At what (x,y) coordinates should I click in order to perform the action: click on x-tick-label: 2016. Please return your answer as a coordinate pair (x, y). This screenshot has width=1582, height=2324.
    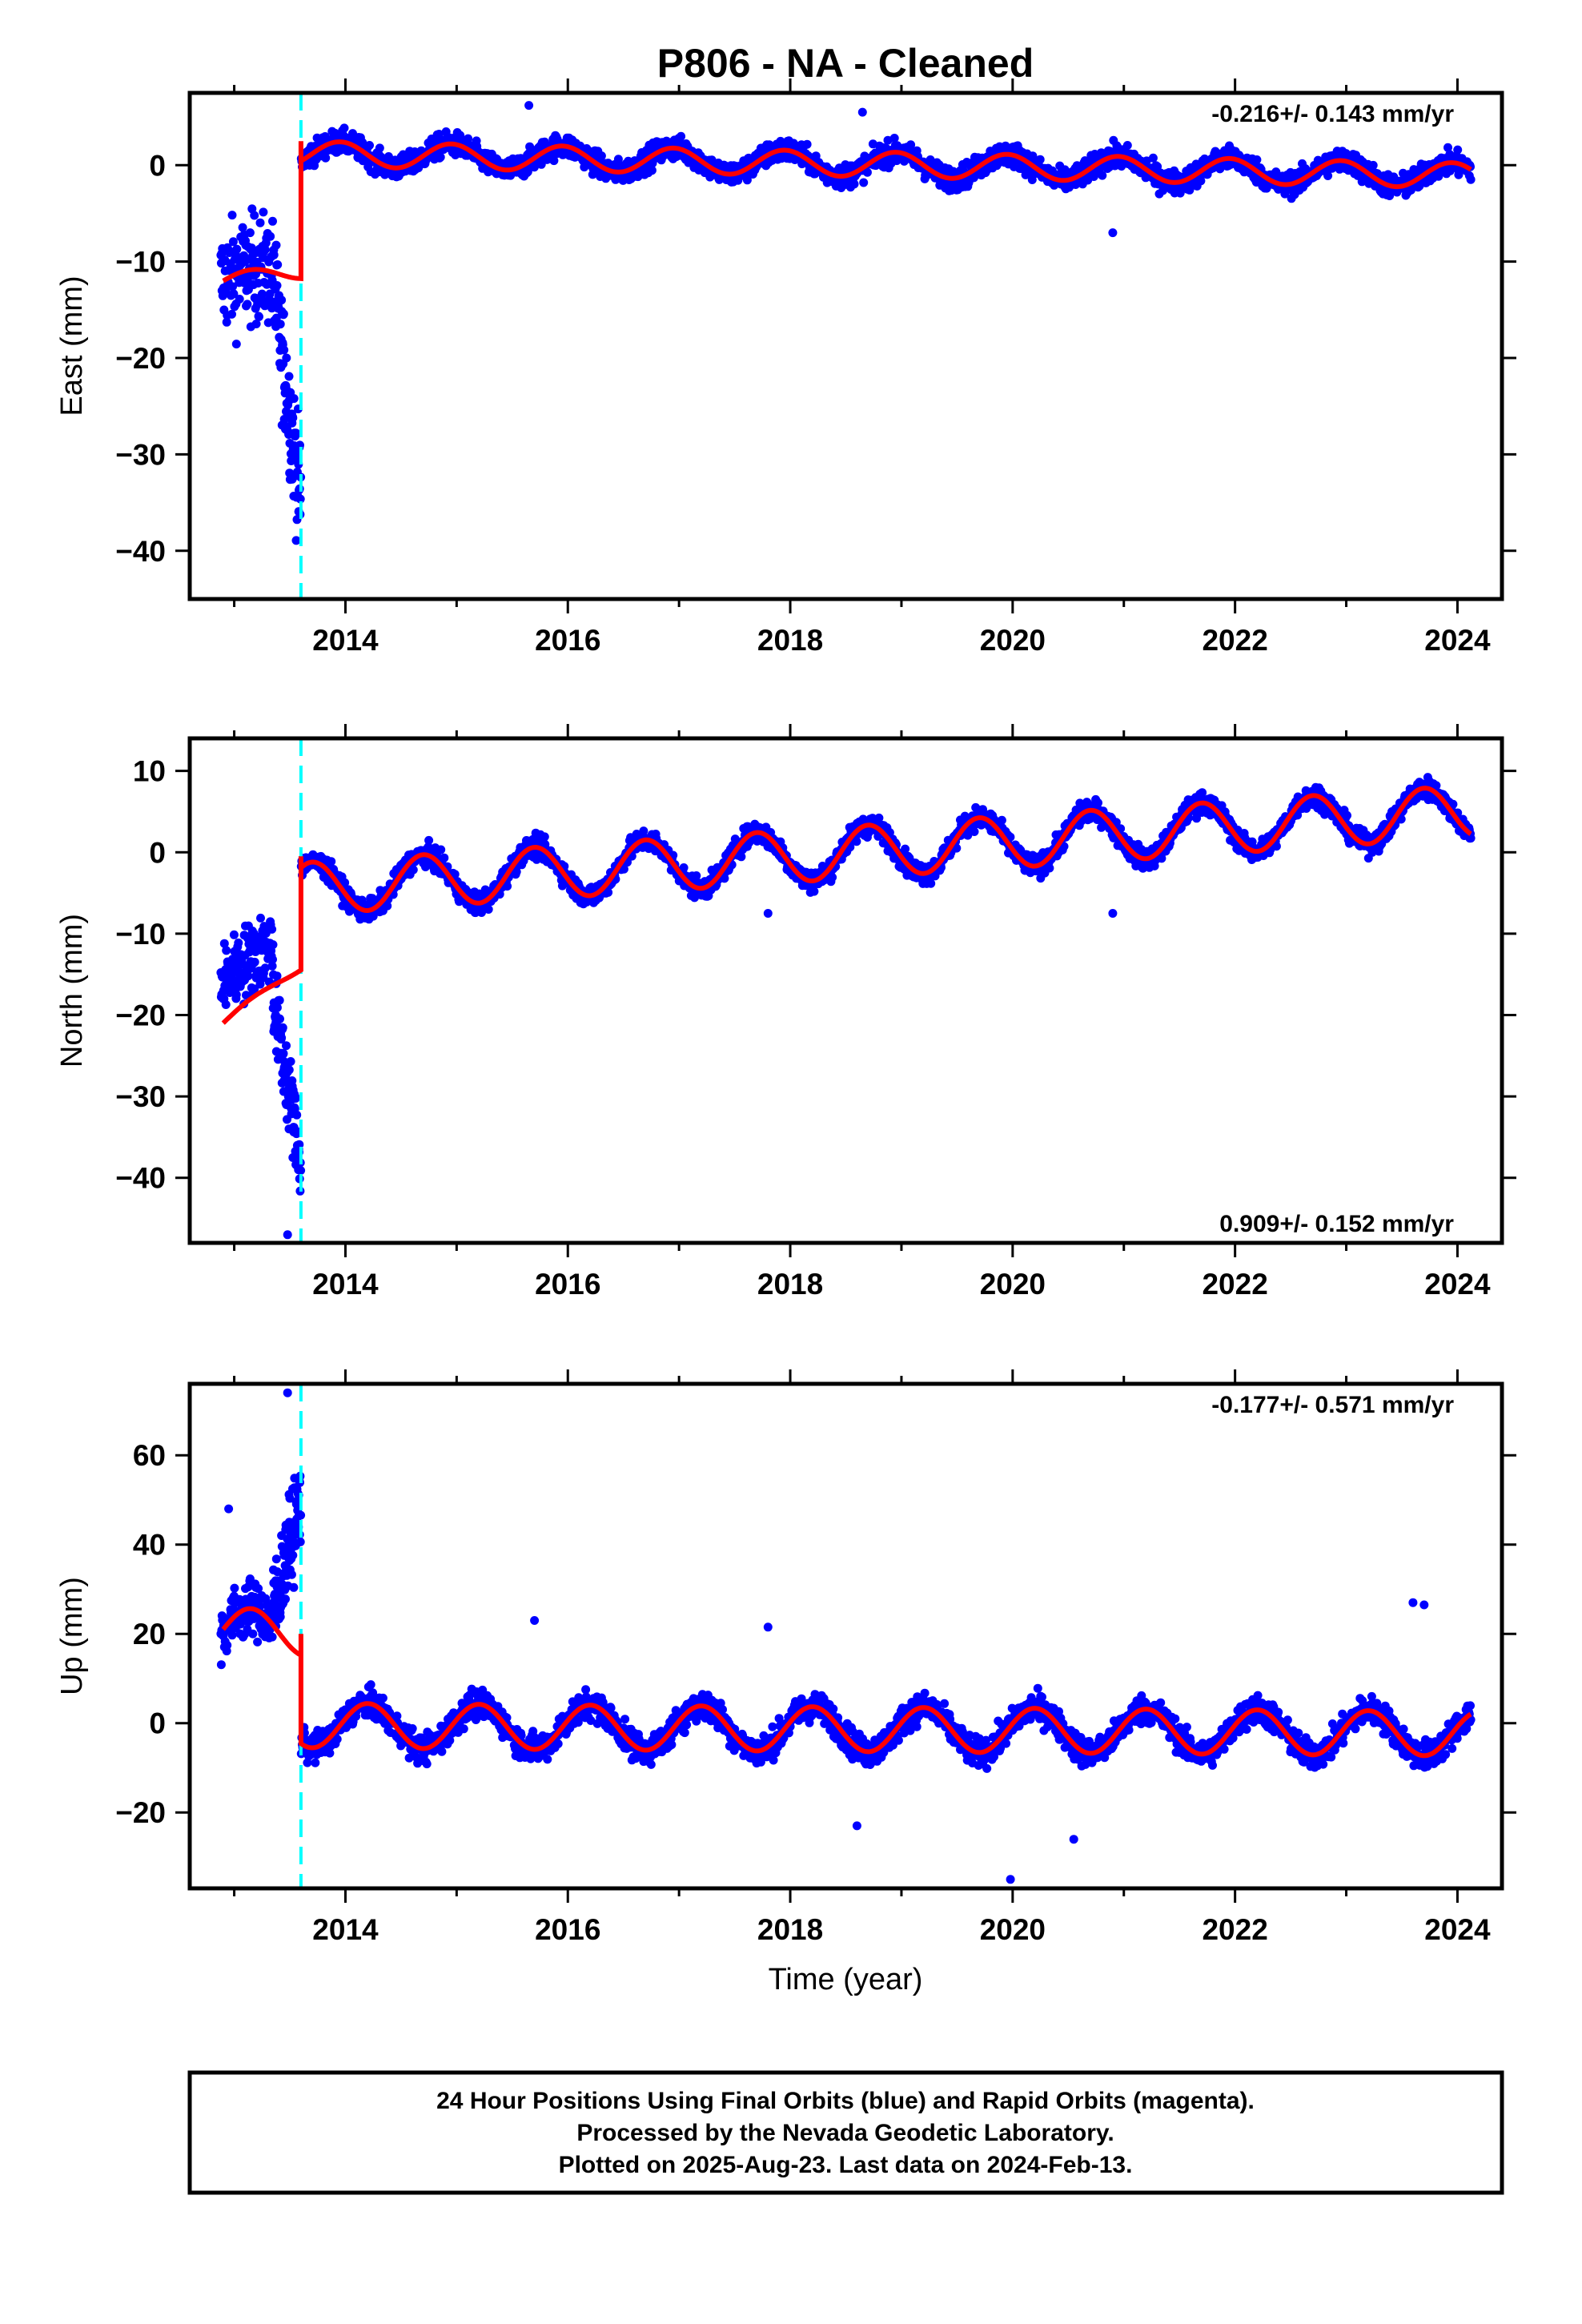
    Looking at the image, I should click on (567, 640).